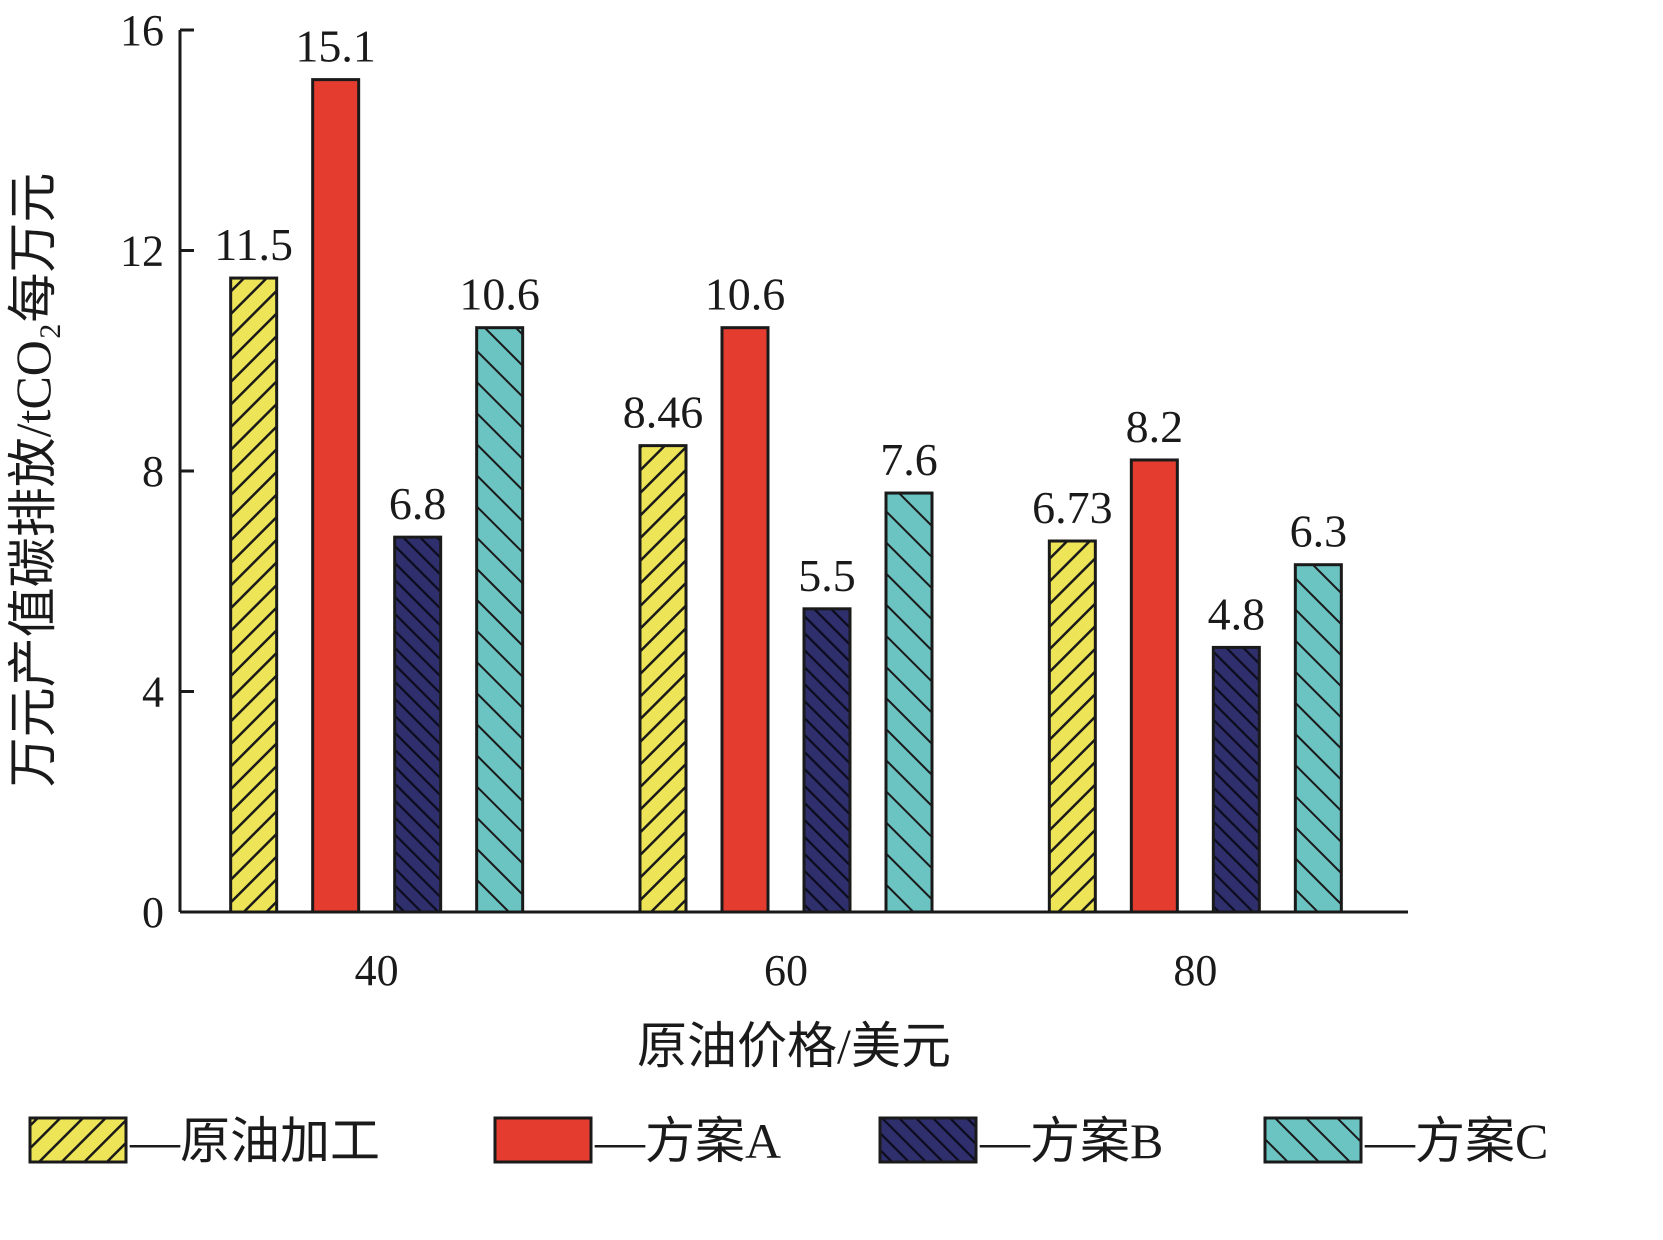 This screenshot has width=1663, height=1240. What do you see at coordinates (687, 1141) in the screenshot?
I see `legend-label: —方案A` at bounding box center [687, 1141].